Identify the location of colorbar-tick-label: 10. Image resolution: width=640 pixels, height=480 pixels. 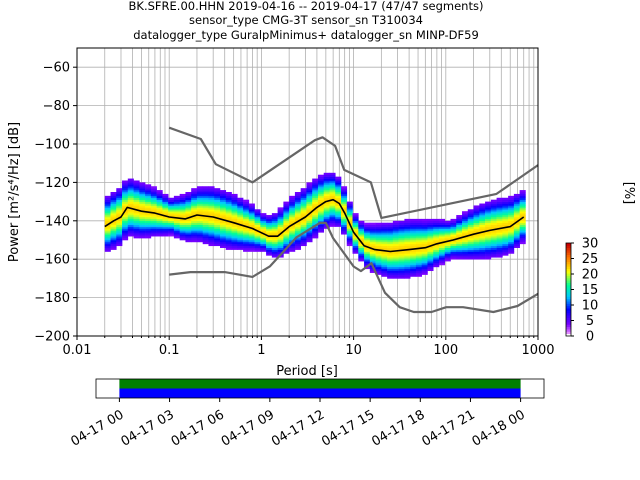
(590, 306).